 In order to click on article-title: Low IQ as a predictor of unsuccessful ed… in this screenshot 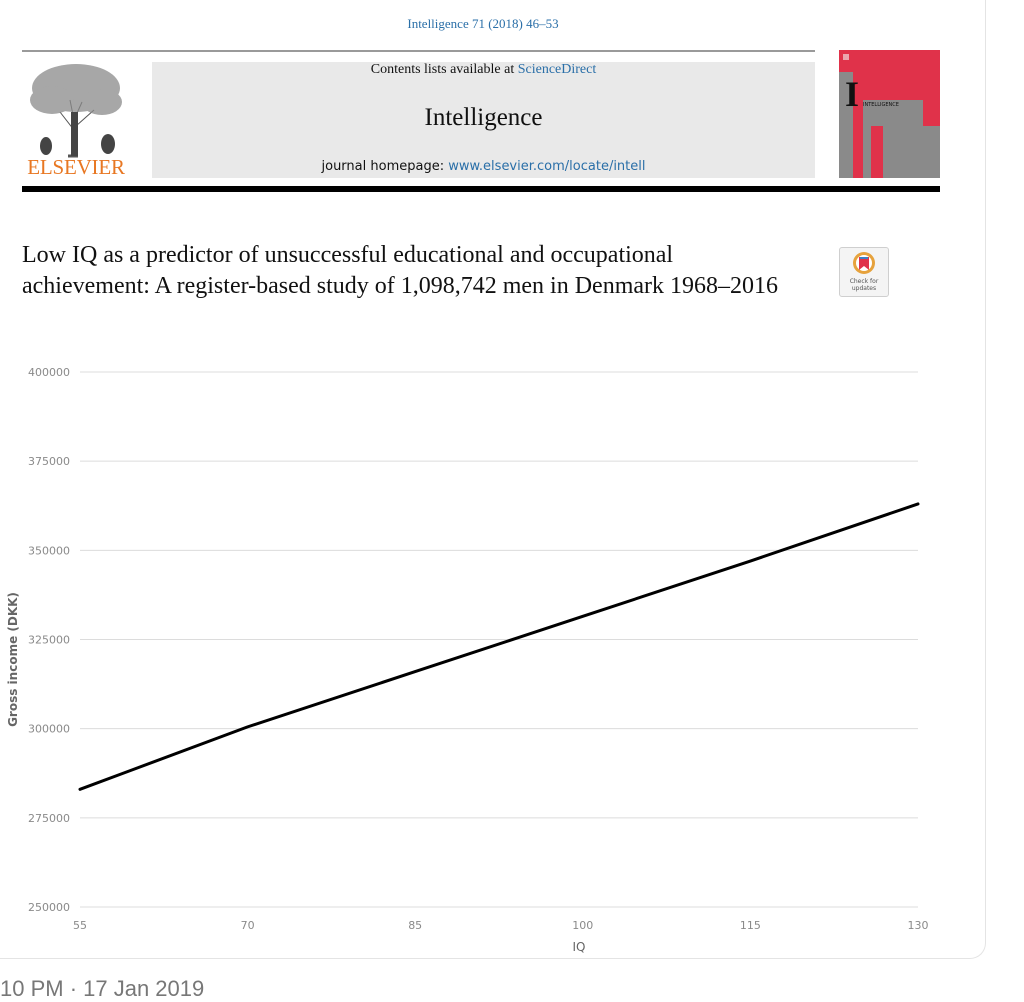, I will do `click(412, 271)`.